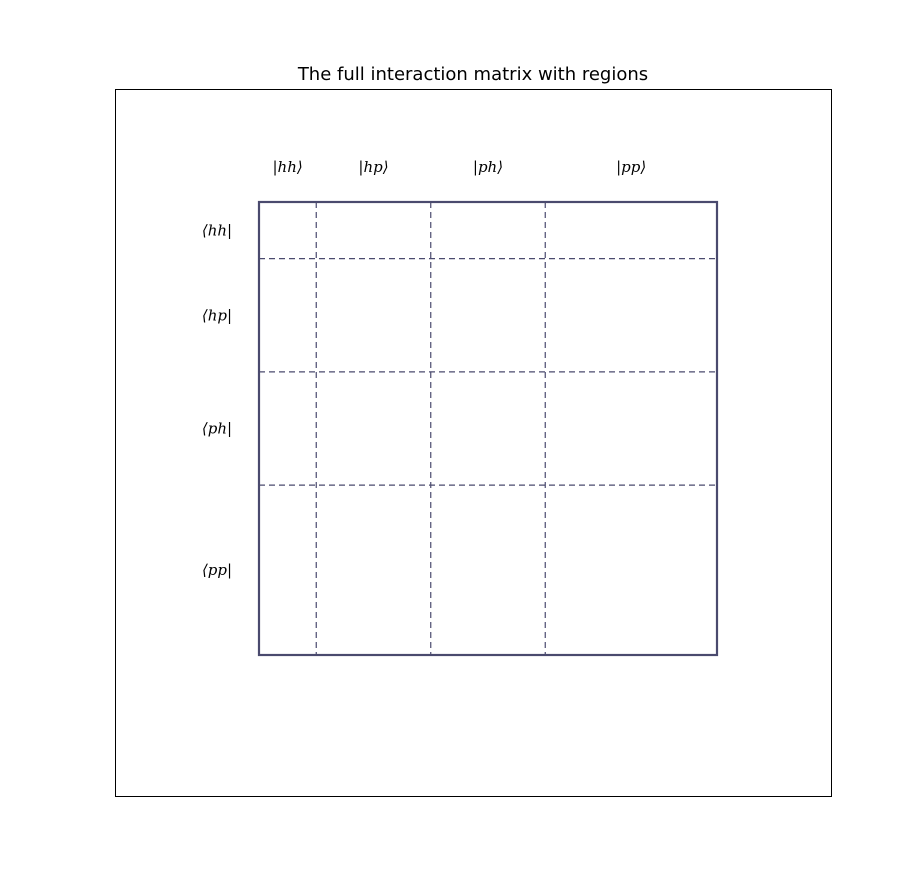  I want to click on column-label: |hh⟩, so click(288, 167).